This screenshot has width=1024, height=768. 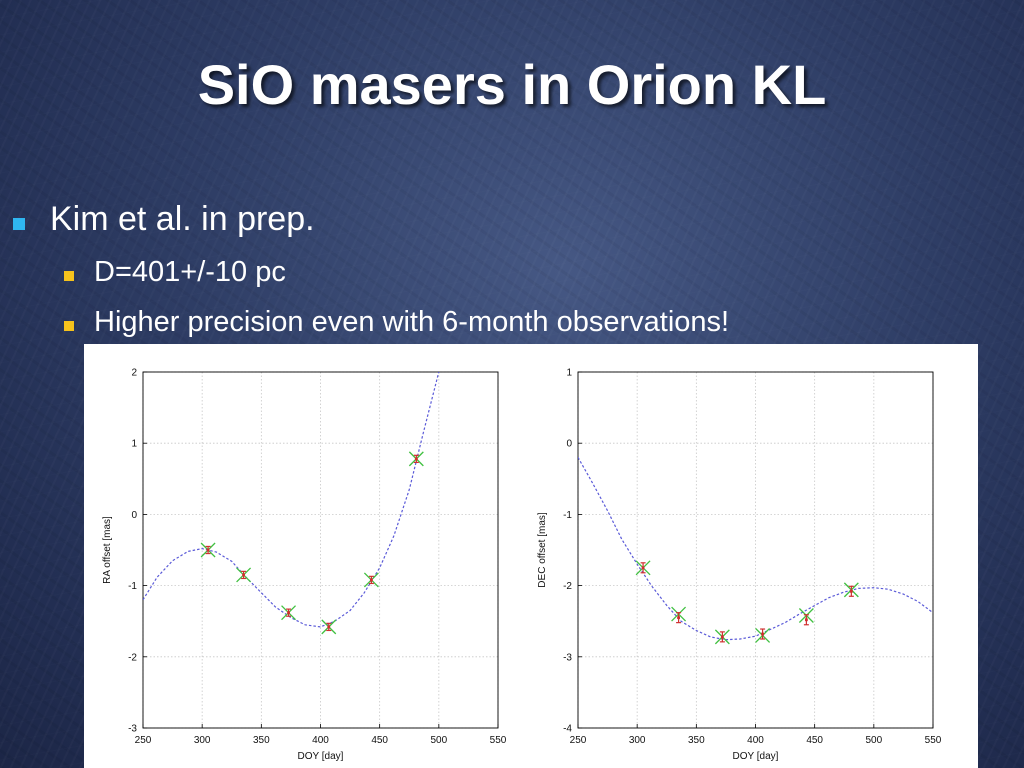 I want to click on dec-y-tick-label: -2, so click(x=567, y=586).